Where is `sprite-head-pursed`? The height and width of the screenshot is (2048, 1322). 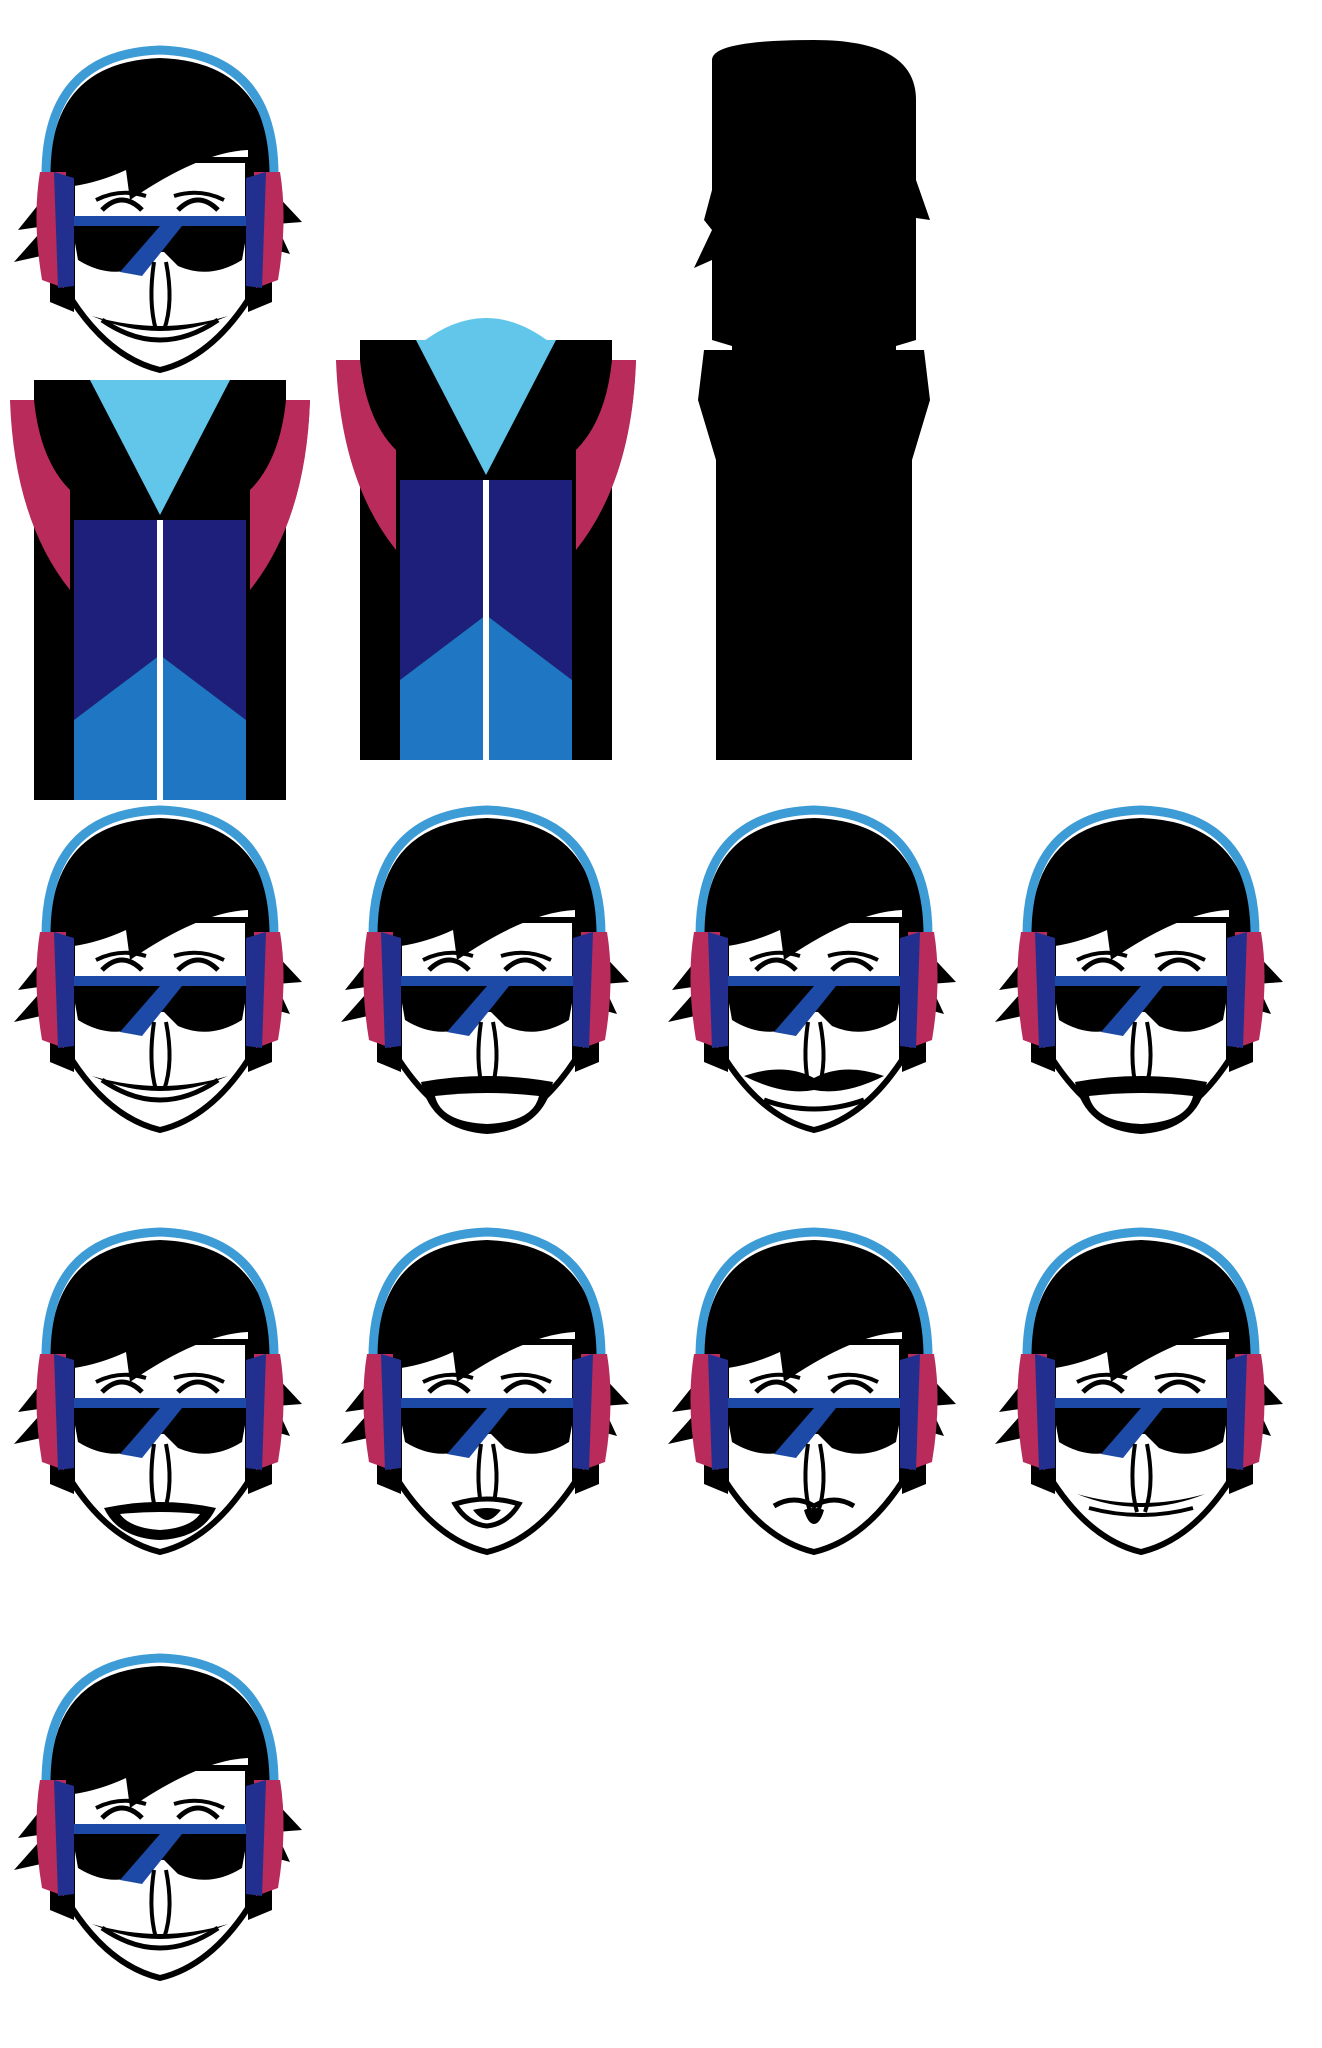 sprite-head-pursed is located at coordinates (487, 1392).